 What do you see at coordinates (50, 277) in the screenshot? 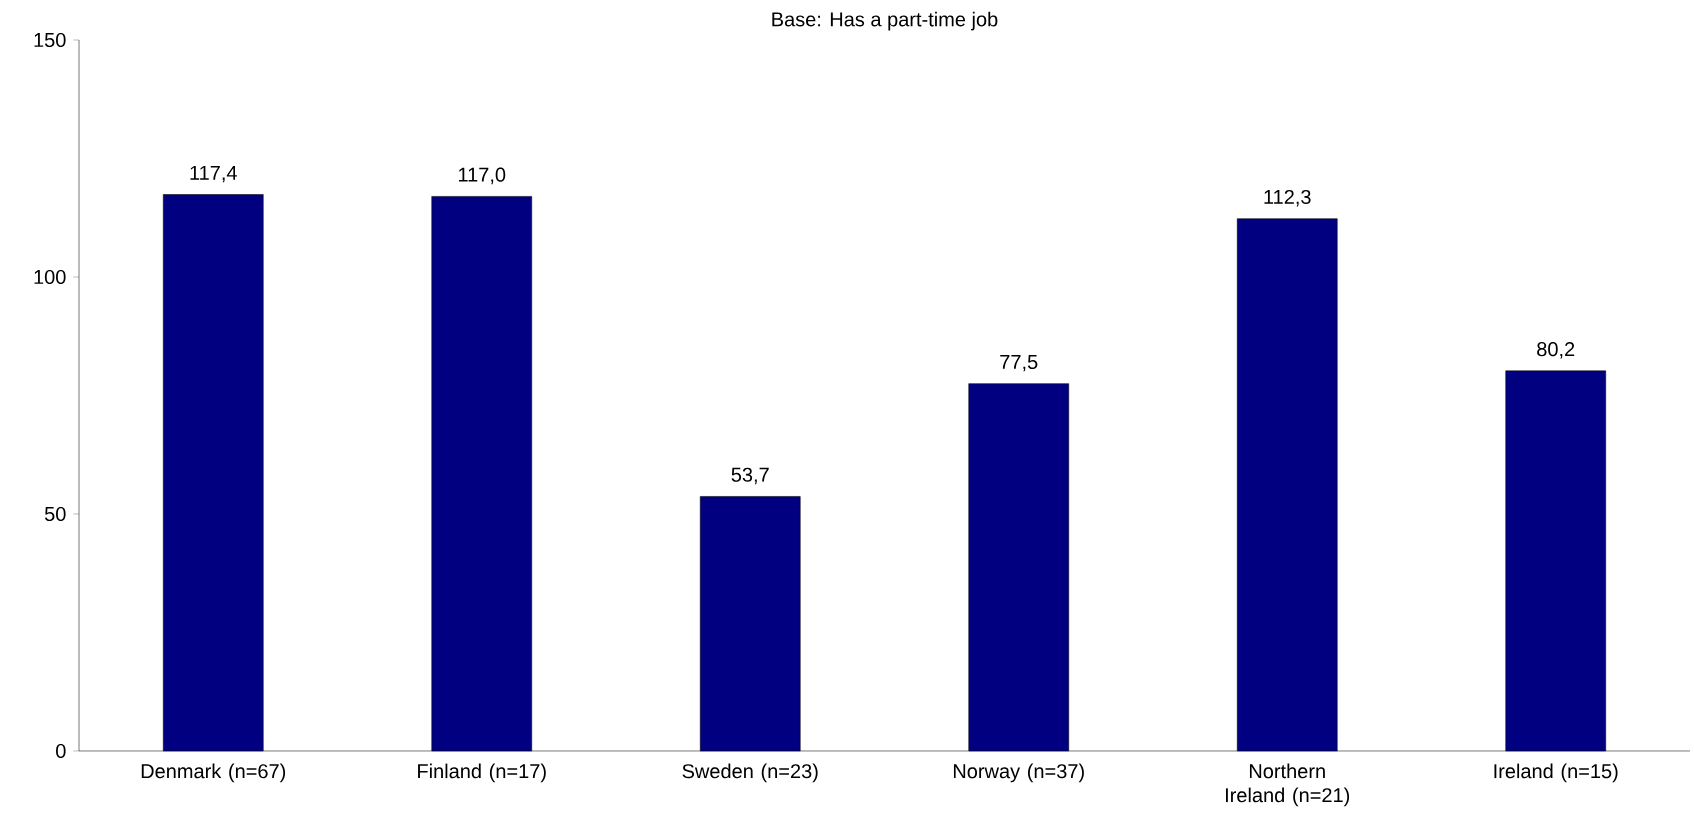
I see `y-tick-label: 100` at bounding box center [50, 277].